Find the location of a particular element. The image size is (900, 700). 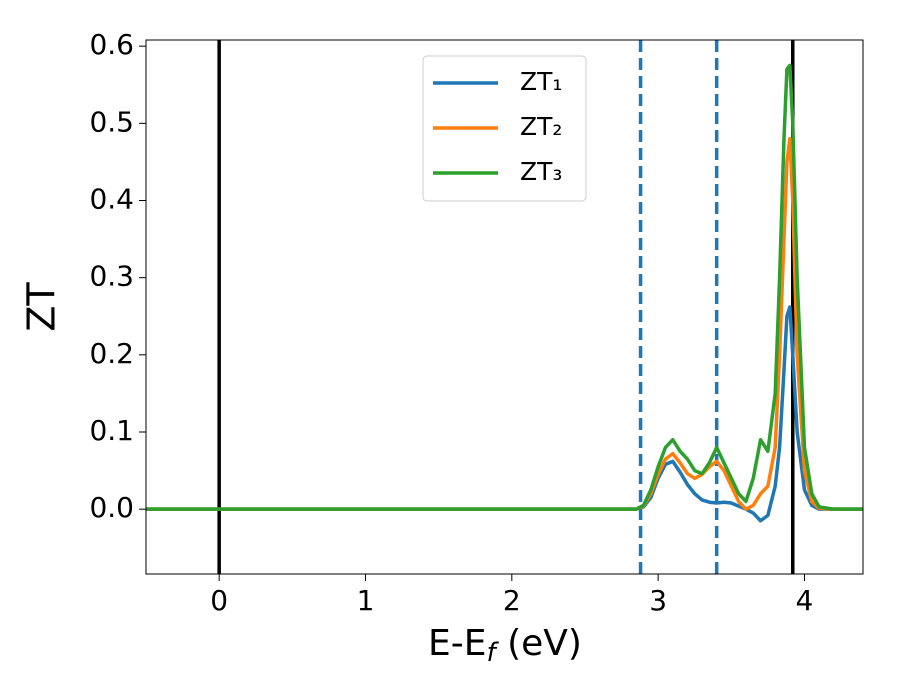

y-axis-label: ZT is located at coordinates (42, 307).